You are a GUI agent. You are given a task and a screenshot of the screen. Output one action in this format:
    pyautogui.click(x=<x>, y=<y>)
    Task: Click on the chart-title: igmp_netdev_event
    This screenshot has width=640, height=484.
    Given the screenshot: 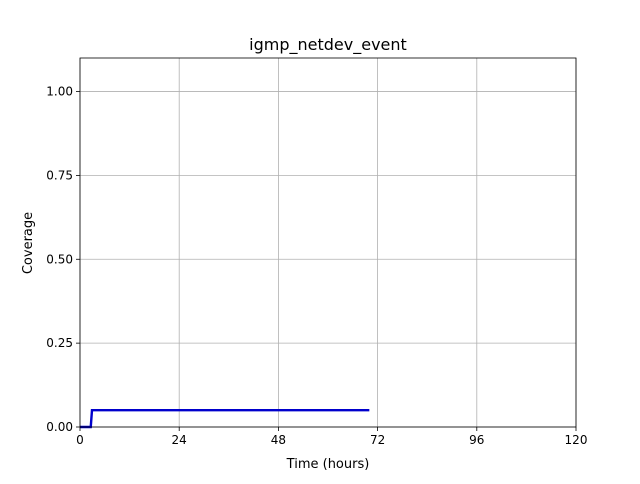 What is the action you would take?
    pyautogui.click(x=328, y=45)
    